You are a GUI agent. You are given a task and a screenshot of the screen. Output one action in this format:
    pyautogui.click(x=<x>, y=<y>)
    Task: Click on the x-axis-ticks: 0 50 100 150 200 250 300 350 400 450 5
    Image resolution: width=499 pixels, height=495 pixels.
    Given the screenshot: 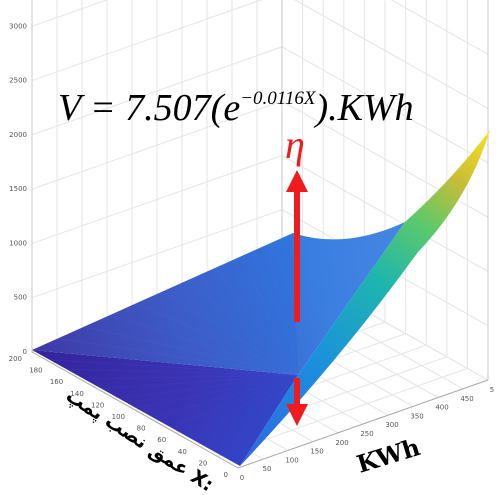 What is the action you would take?
    pyautogui.click(x=367, y=434)
    